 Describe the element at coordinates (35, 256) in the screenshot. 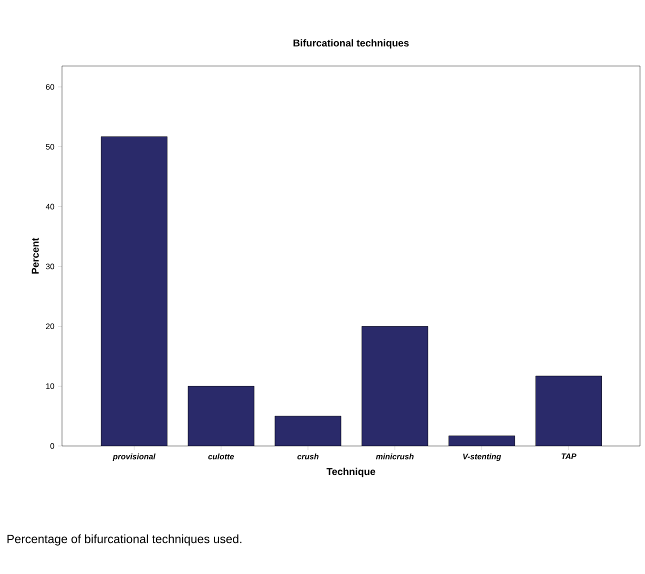

I see `y-axis-title: Percent` at that location.